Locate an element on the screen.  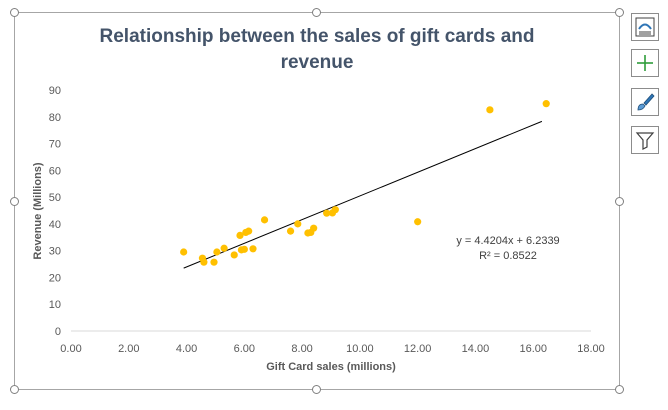
x-tick-label: 16.00 is located at coordinates (533, 349).